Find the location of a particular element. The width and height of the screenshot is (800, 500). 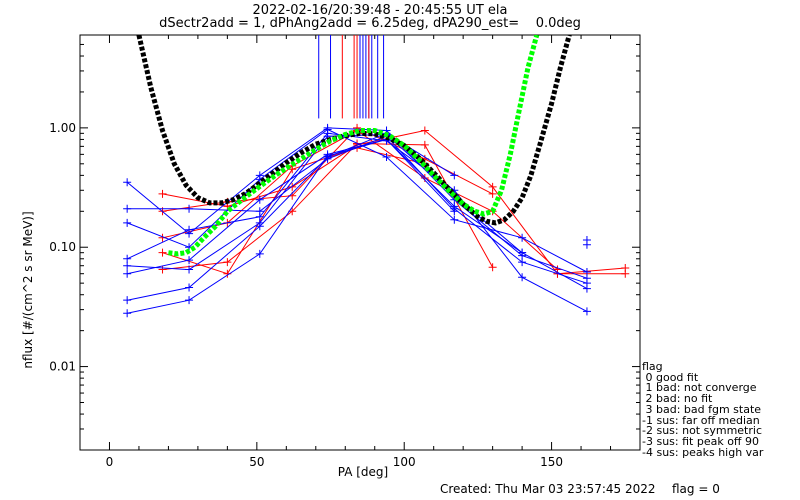

flag-legend-item: 3 bad: bad fgm state is located at coordinates (702, 409).